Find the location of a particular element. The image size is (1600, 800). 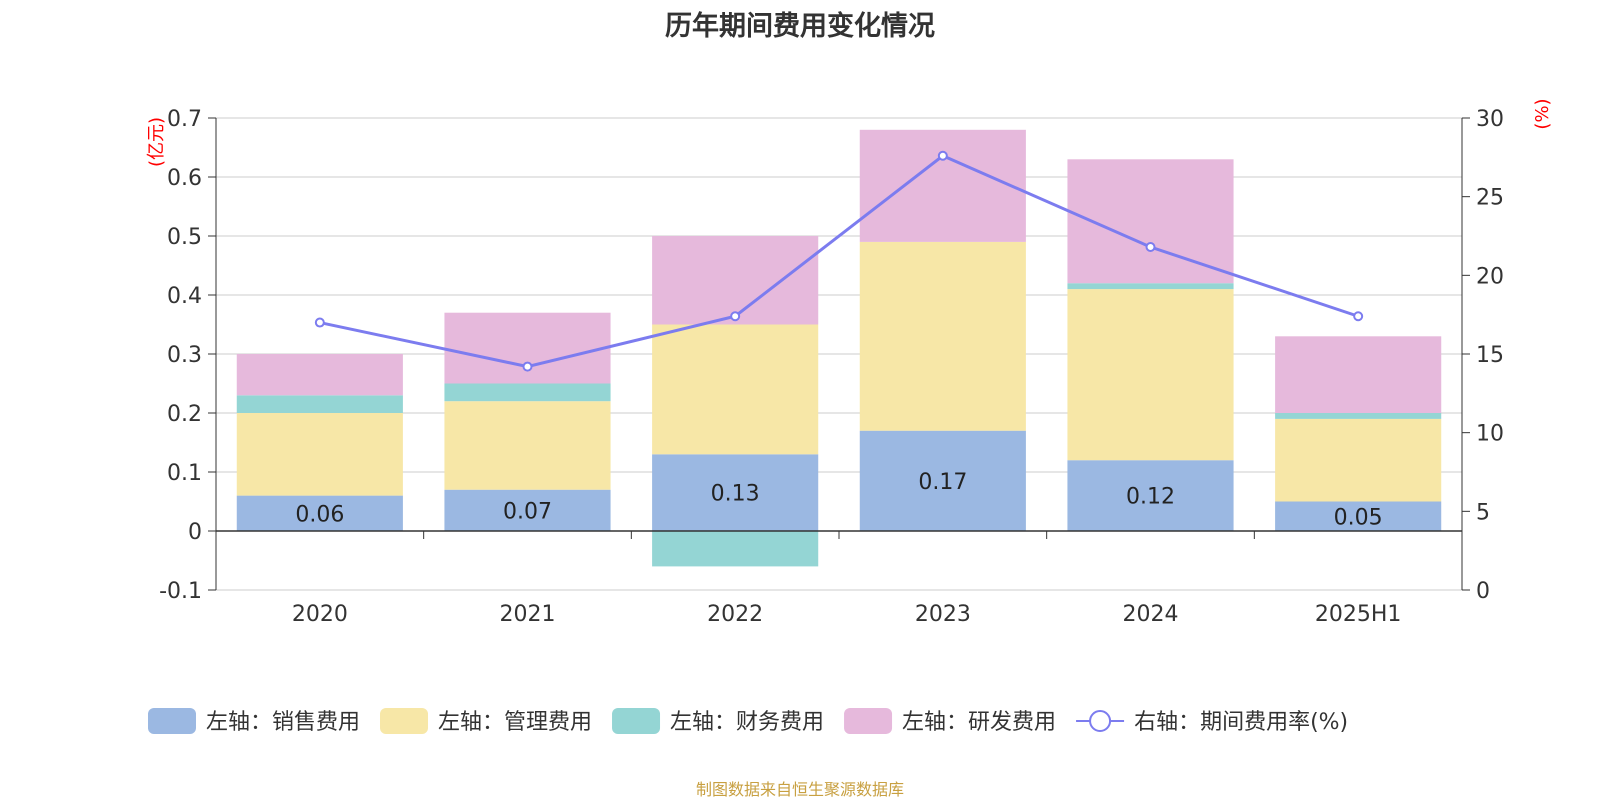

right-tick-label: 15 is located at coordinates (1490, 355).